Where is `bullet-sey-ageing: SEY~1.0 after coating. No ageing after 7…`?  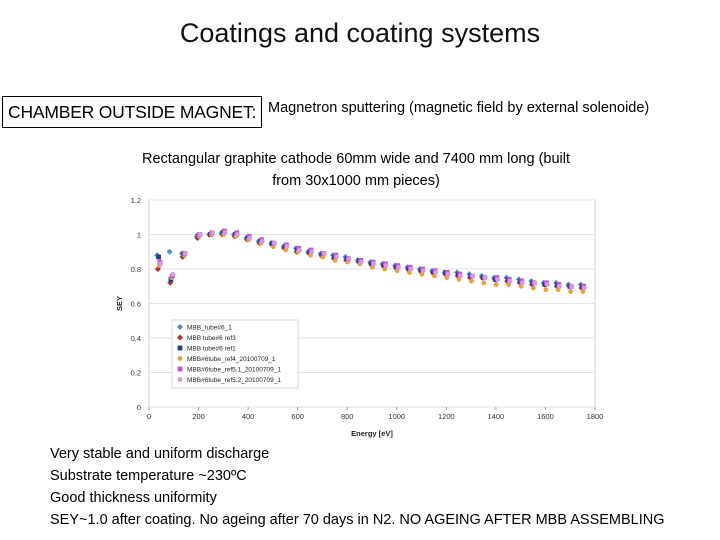 bullet-sey-ageing: SEY~1.0 after coating. No ageing after 7… is located at coordinates (357, 520).